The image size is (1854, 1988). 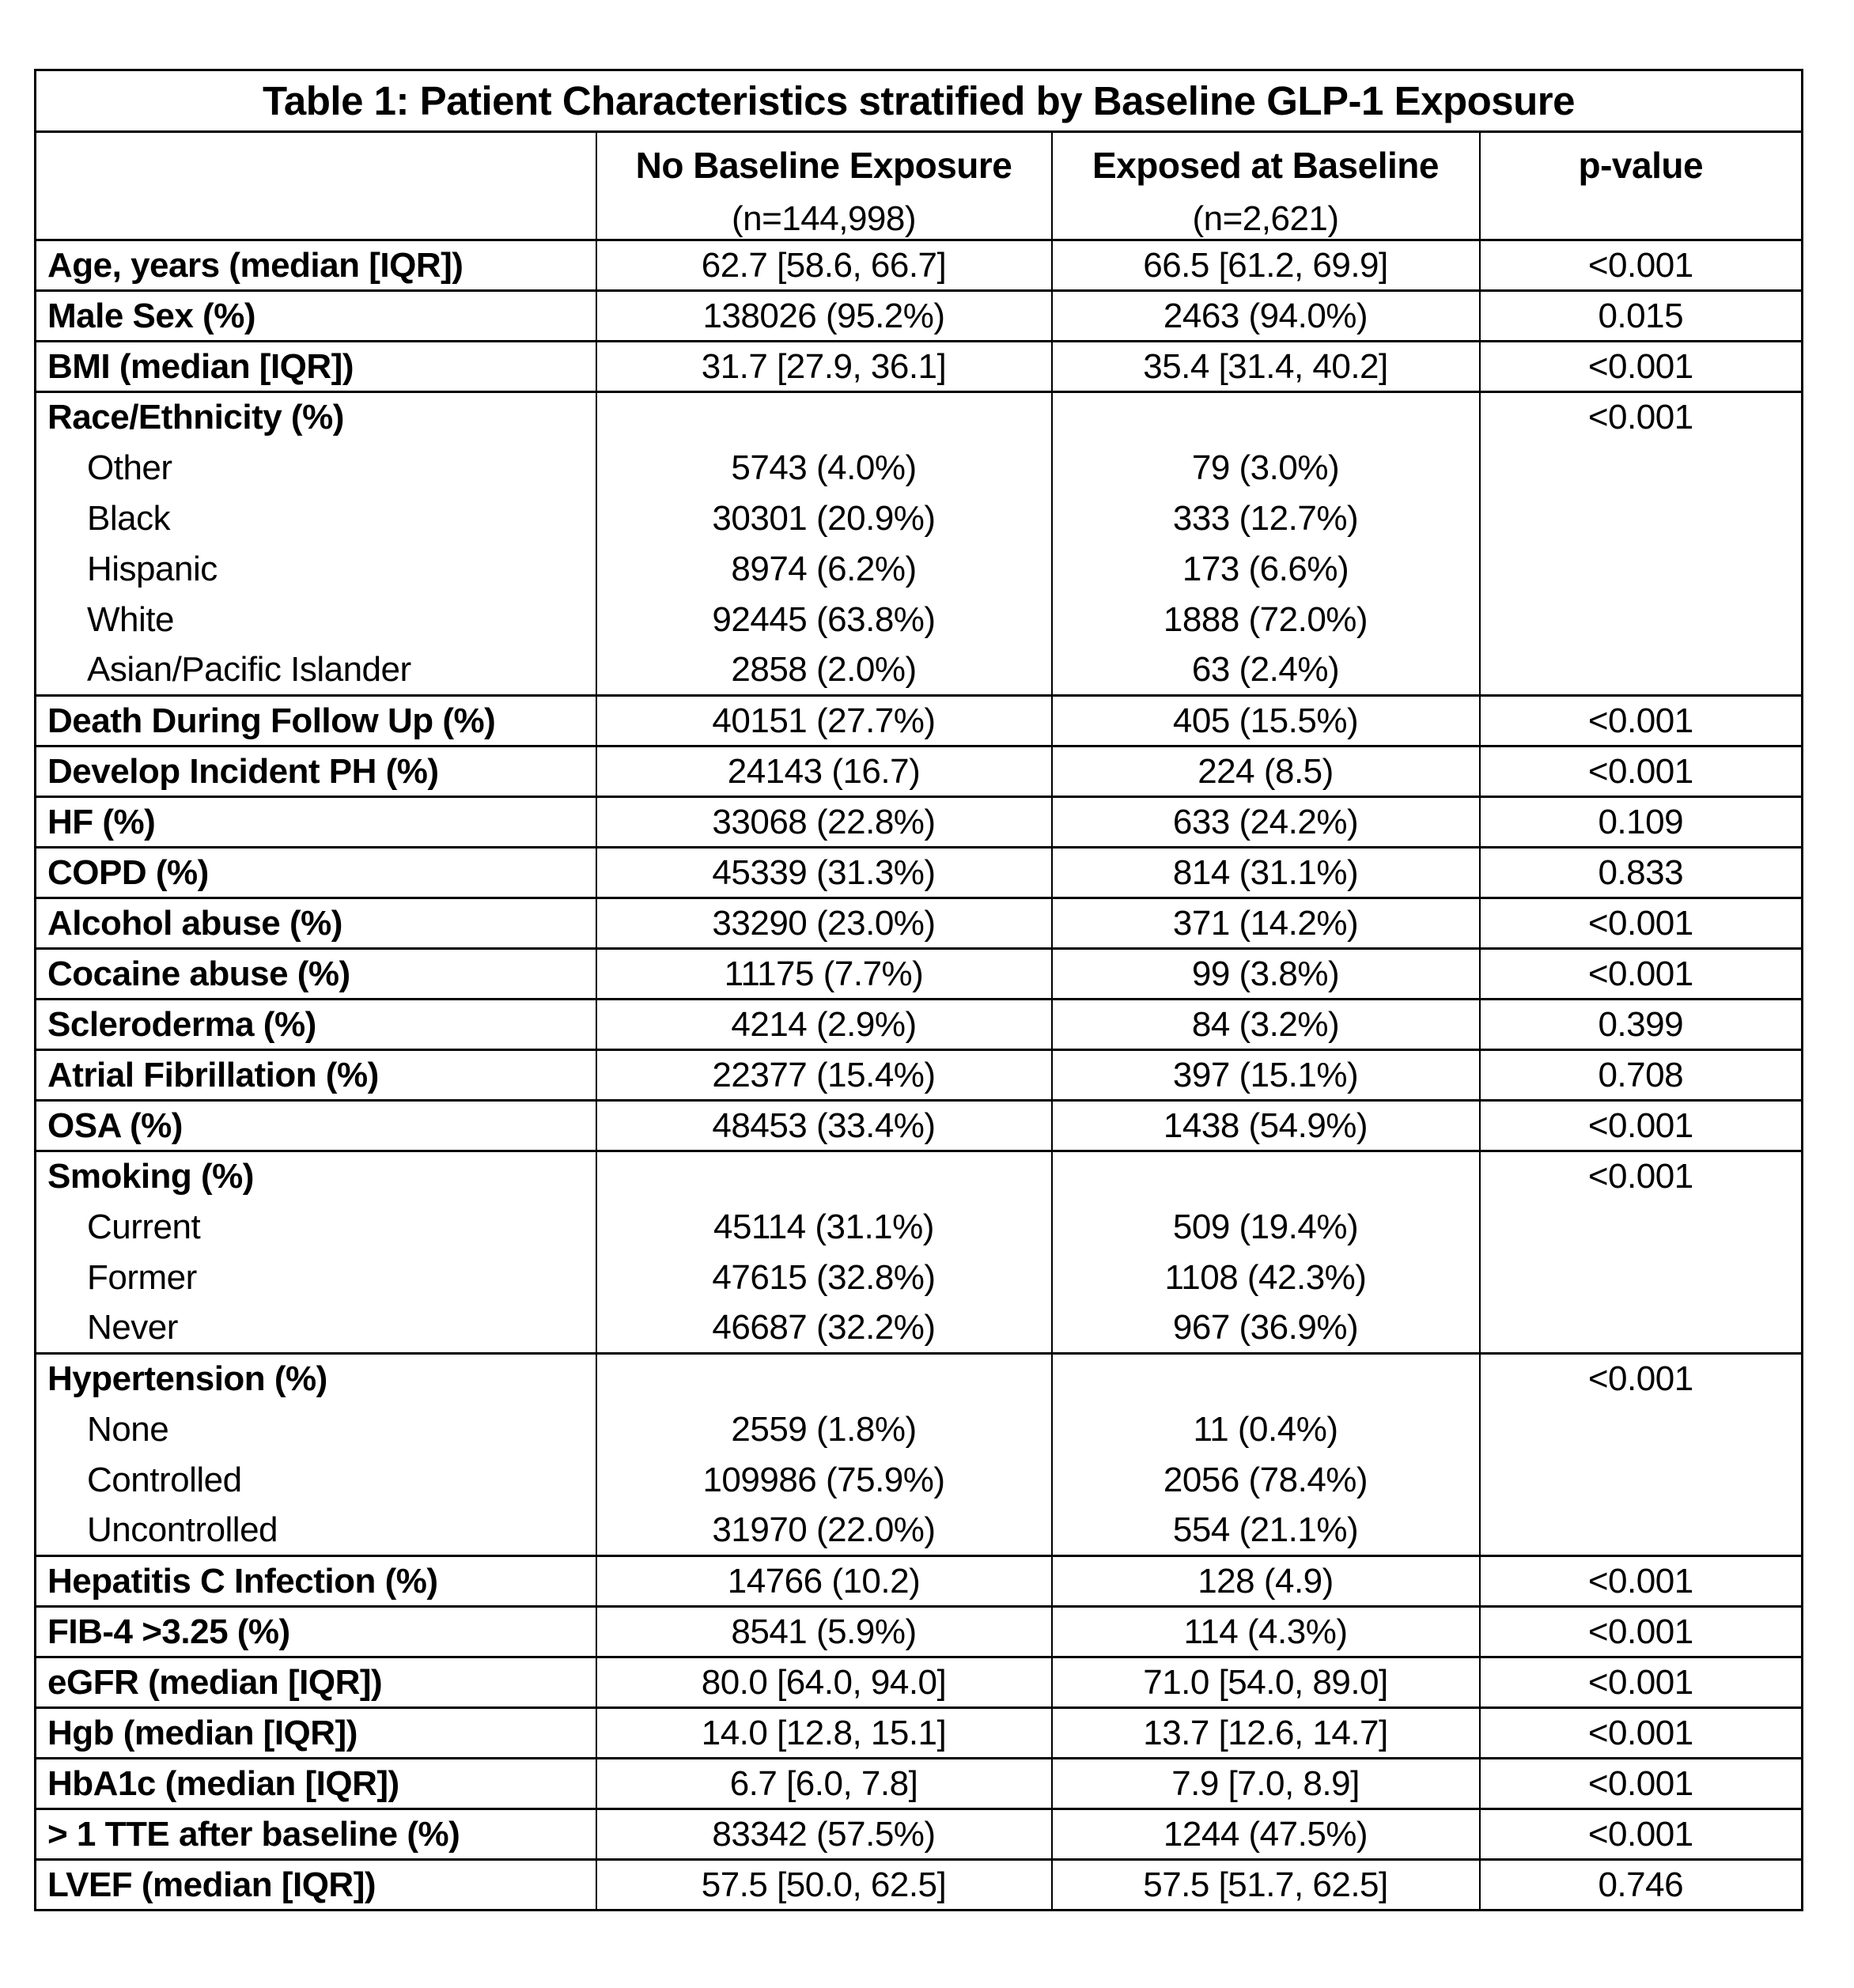 I want to click on cell-value: 8541 (5.9%), so click(x=824, y=1631).